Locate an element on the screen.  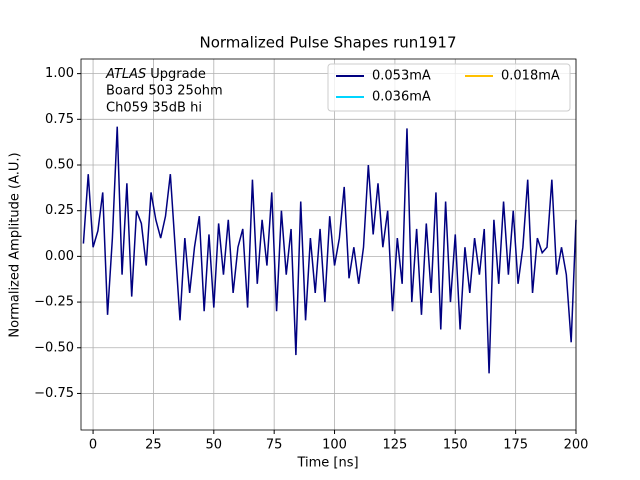
x-tick-label: 0 is located at coordinates (93, 445).